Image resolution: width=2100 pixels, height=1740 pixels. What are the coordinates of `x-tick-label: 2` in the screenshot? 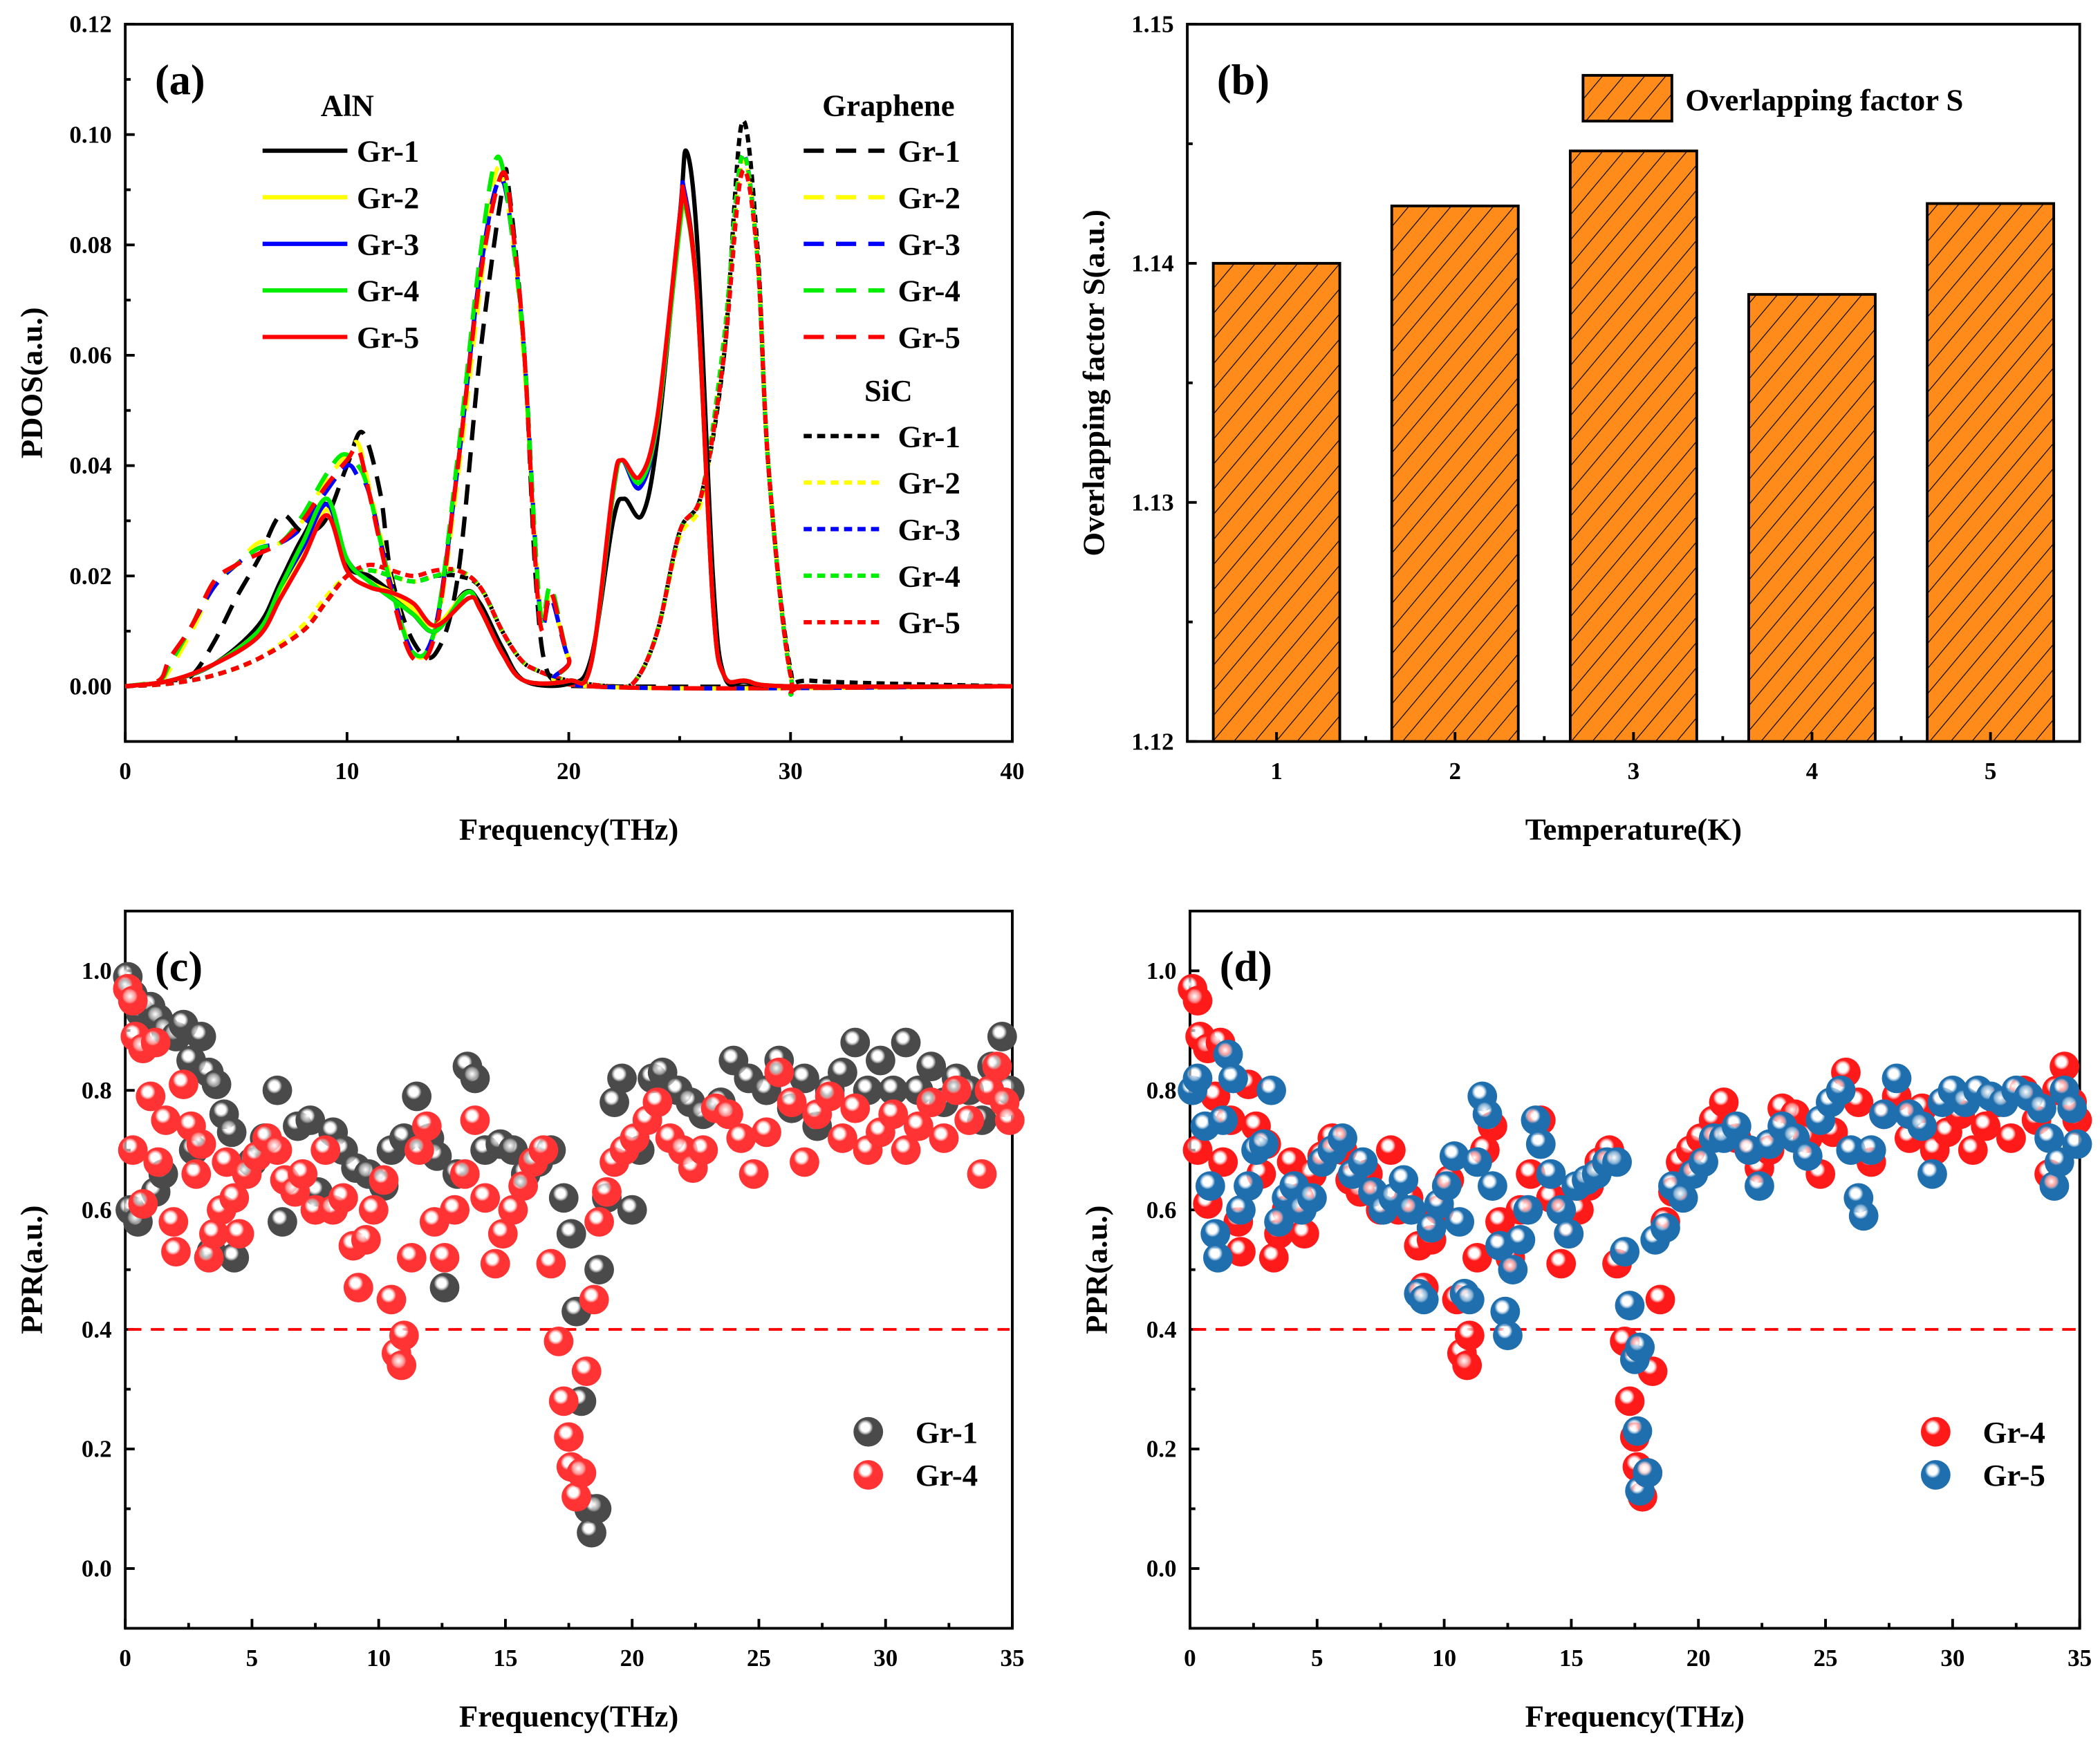 It's located at (1455, 771).